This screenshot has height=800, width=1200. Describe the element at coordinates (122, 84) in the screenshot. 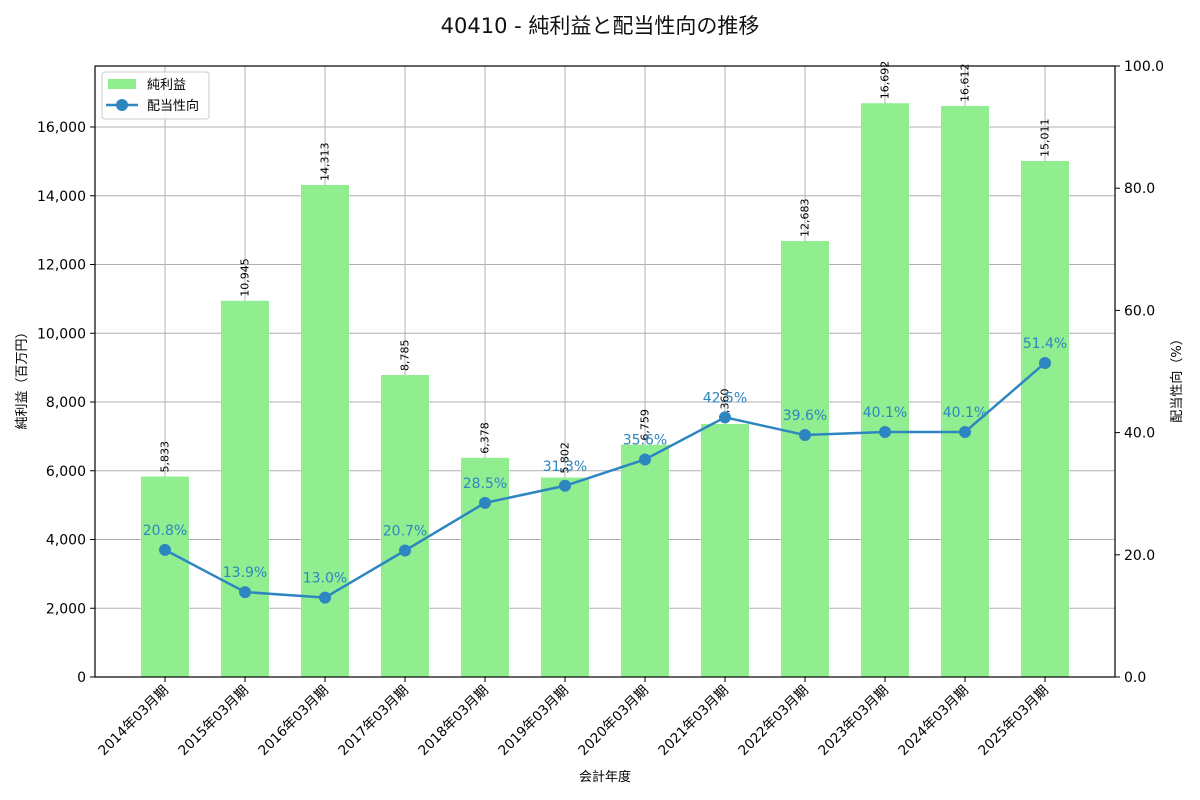

I see `legend-bar-swatch` at that location.